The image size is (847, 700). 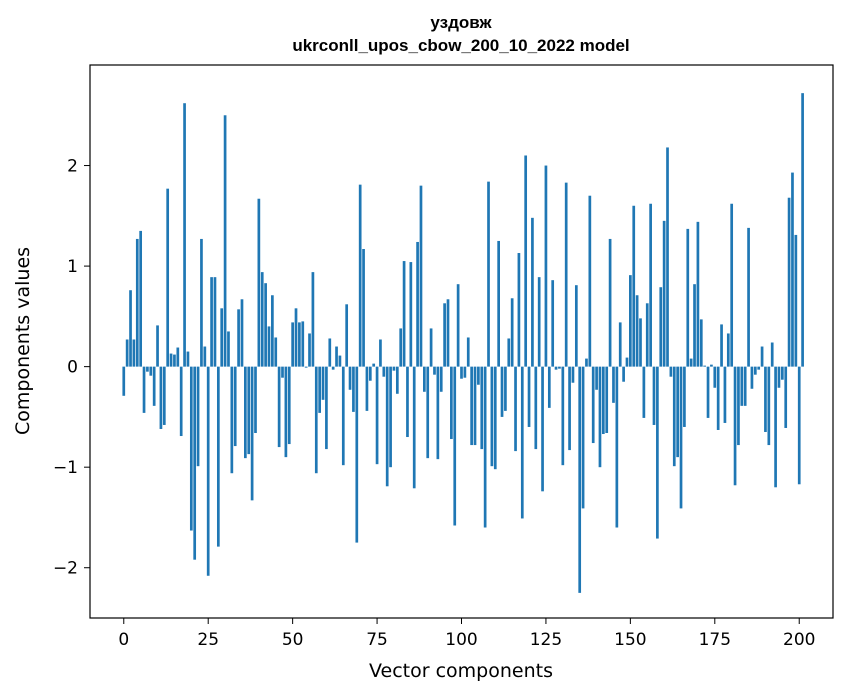 What do you see at coordinates (461, 22) in the screenshot?
I see `chart-title: уздовж` at bounding box center [461, 22].